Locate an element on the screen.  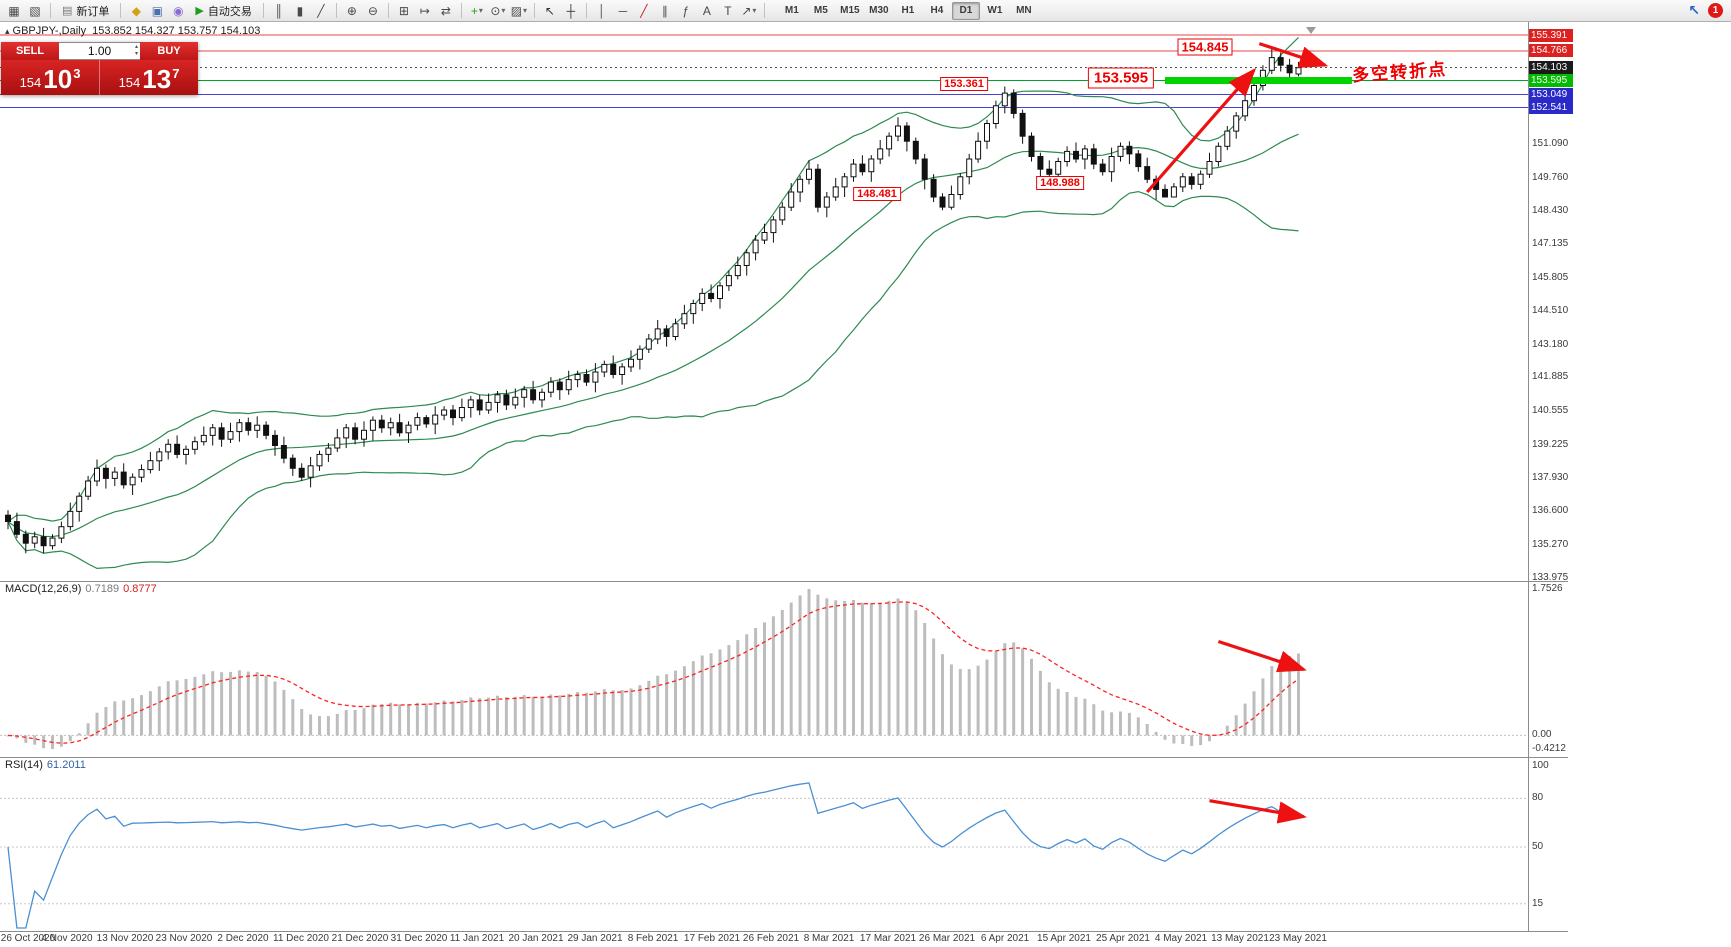
trendline-icon: ╱ is located at coordinates (644, 10).